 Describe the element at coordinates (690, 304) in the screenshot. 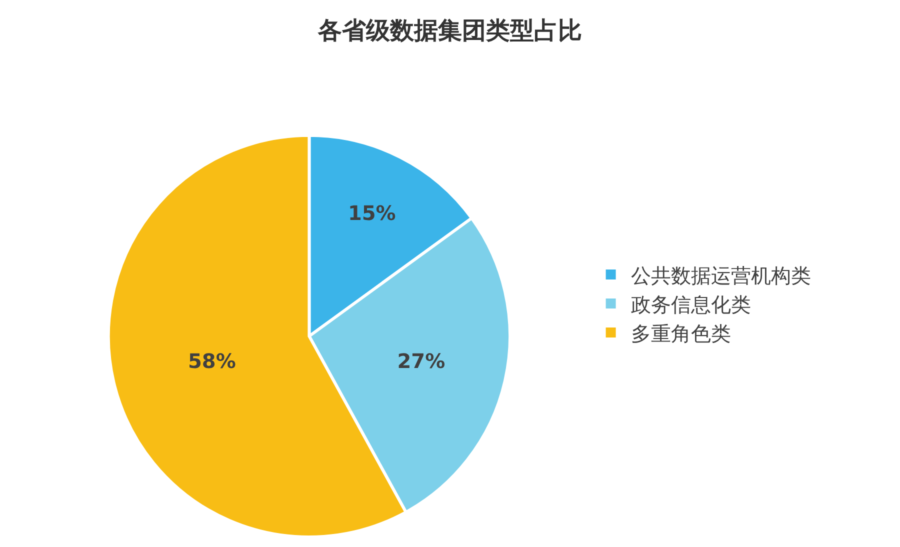

I see `legend-label: 政务信息化类` at that location.